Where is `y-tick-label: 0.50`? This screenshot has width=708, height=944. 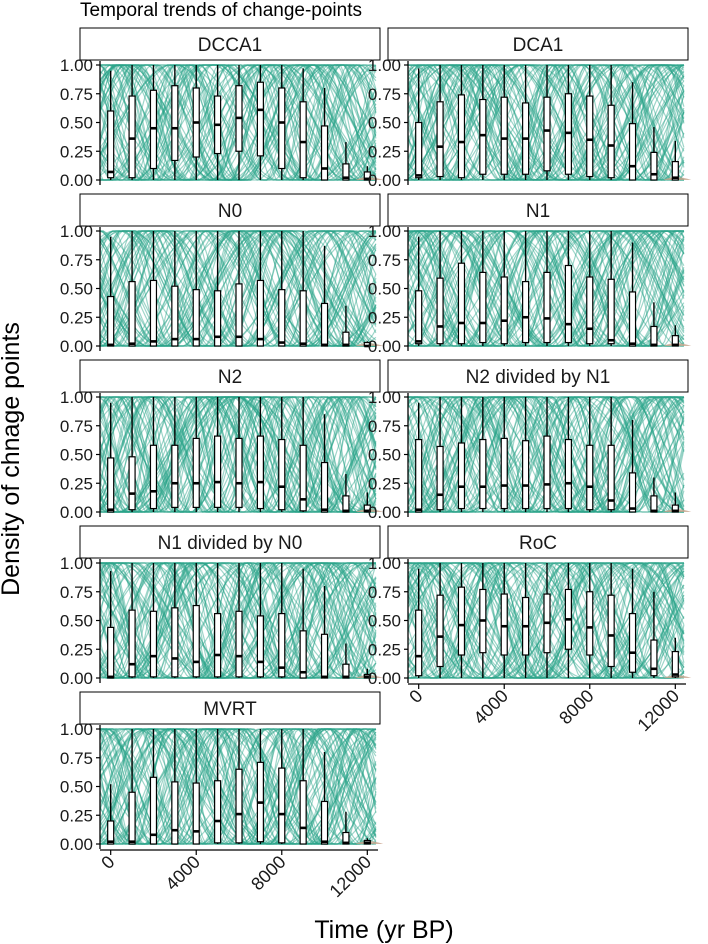
y-tick-label: 0.50 is located at coordinates (384, 289).